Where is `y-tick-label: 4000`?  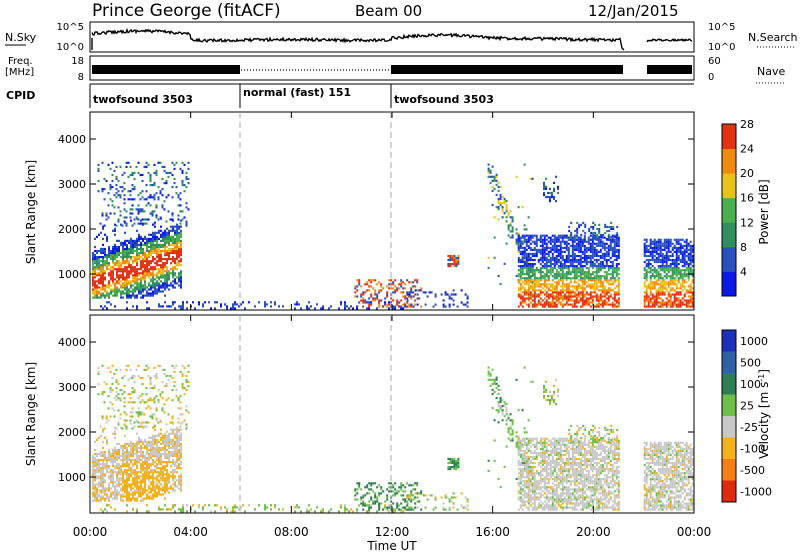 y-tick-label: 4000 is located at coordinates (72, 139).